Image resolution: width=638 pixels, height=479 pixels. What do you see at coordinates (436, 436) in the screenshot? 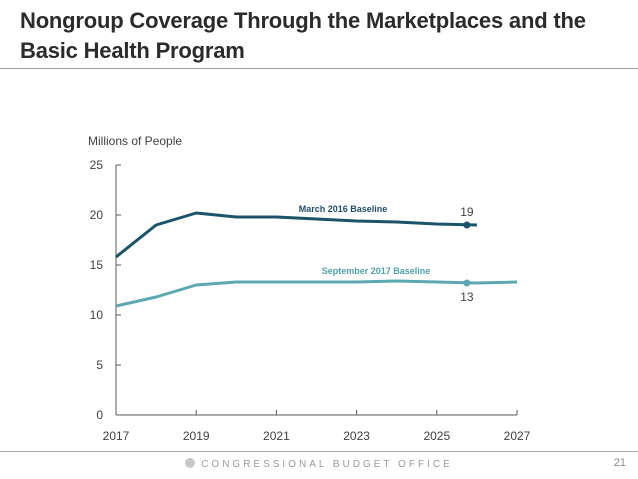
I see `x-tick-label: 2025` at bounding box center [436, 436].